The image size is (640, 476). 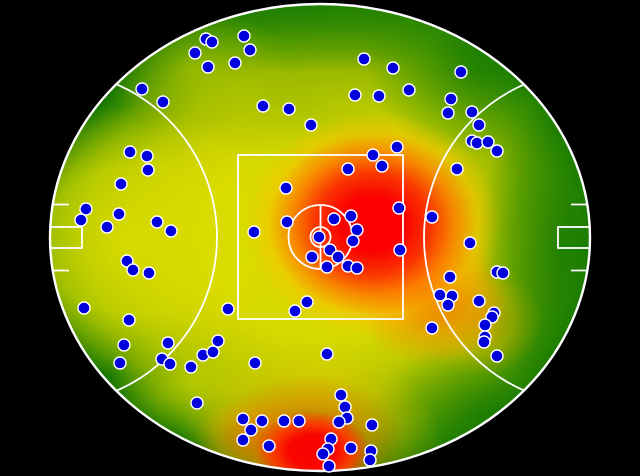 I want to click on goal-square-left, so click(x=66, y=237).